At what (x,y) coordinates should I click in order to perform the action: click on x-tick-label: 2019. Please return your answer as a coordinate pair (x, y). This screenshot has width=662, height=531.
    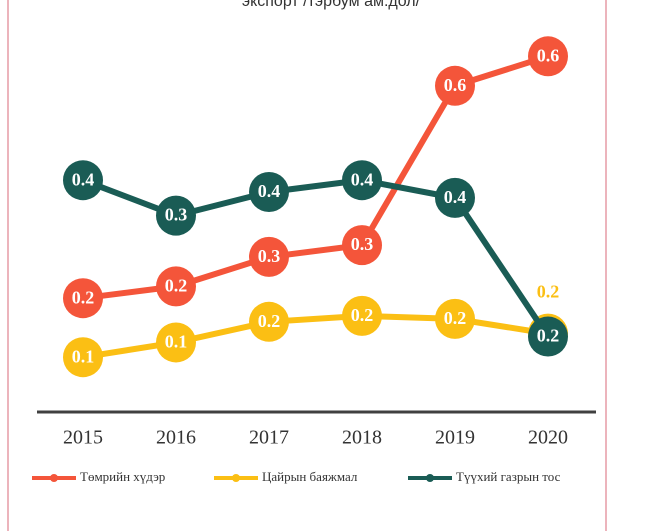
    Looking at the image, I should click on (455, 438).